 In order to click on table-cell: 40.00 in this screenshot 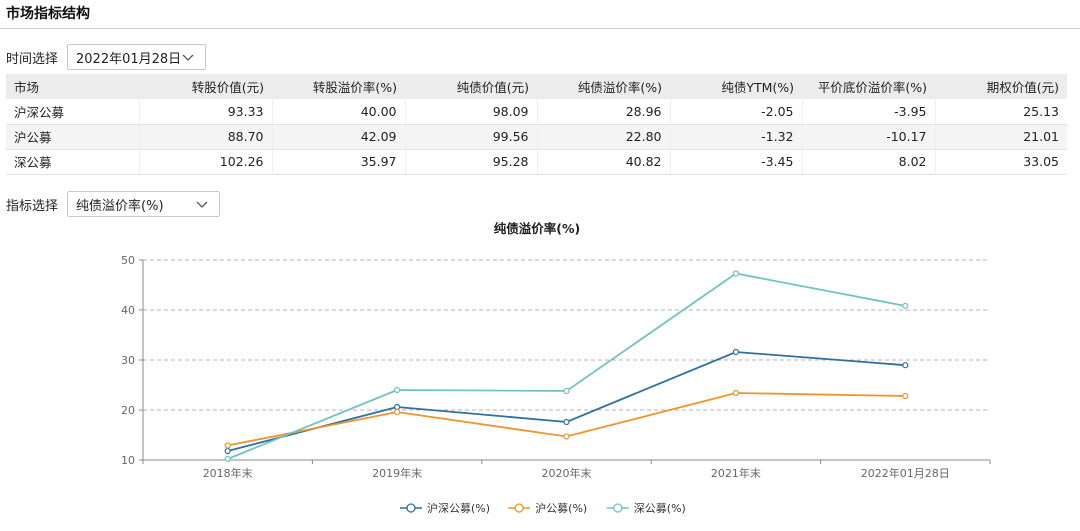, I will do `click(339, 112)`.